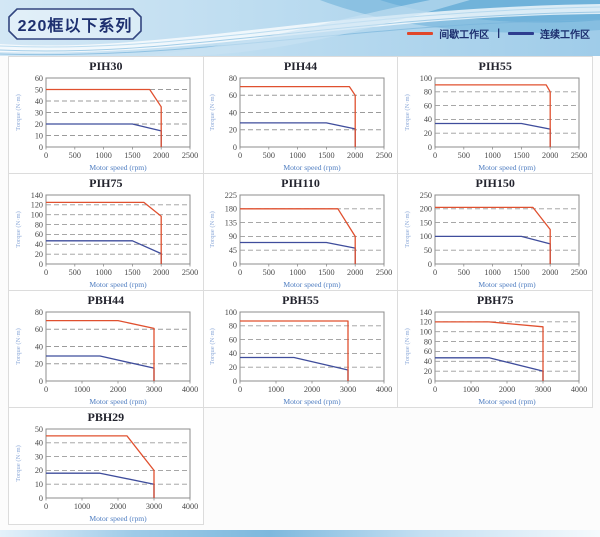  Describe the element at coordinates (39, 484) in the screenshot. I see `y-tick-label: 10` at that location.